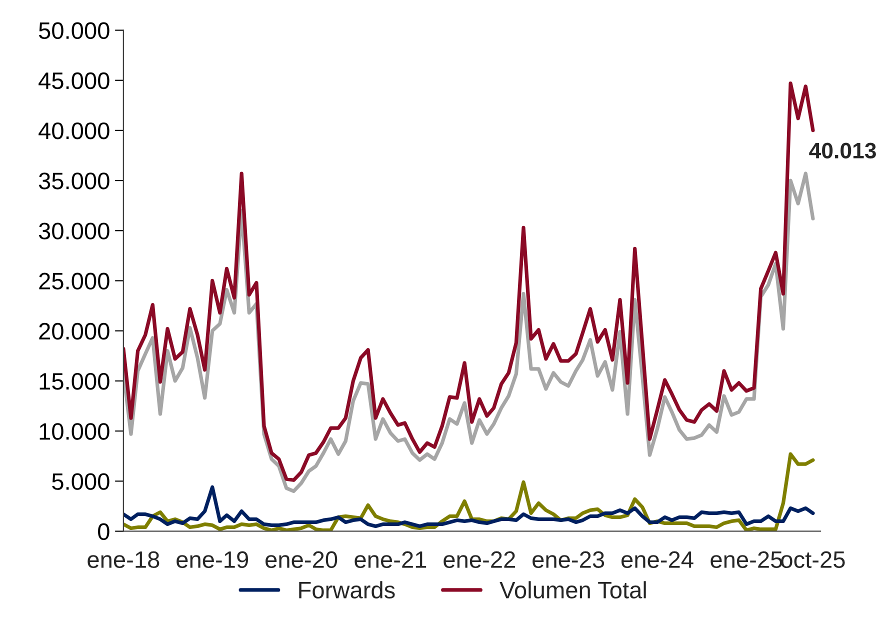 The height and width of the screenshot is (617, 888). Describe the element at coordinates (302, 559) in the screenshot. I see `x-tick-label: ene-20` at that location.